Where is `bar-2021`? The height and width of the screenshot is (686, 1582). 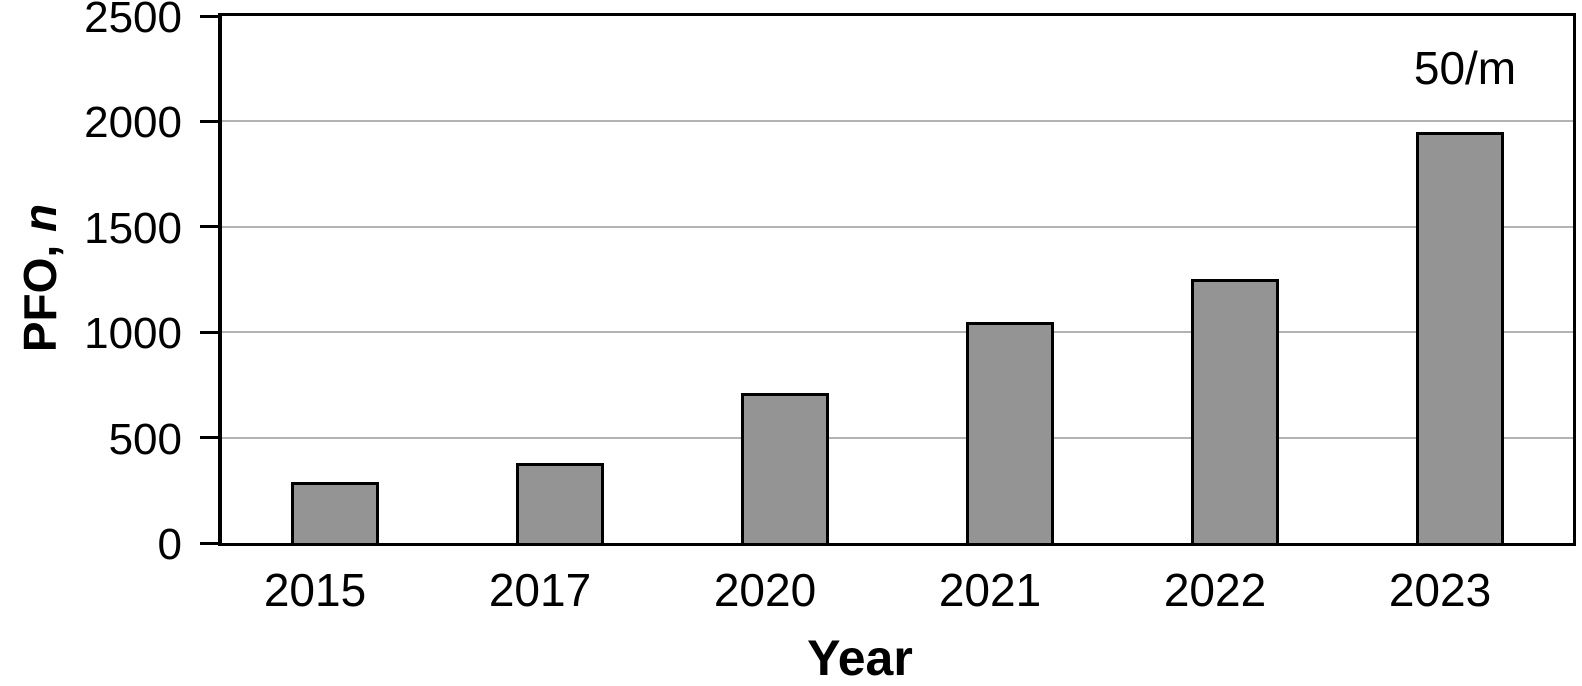
bar-2021 is located at coordinates (1010, 432).